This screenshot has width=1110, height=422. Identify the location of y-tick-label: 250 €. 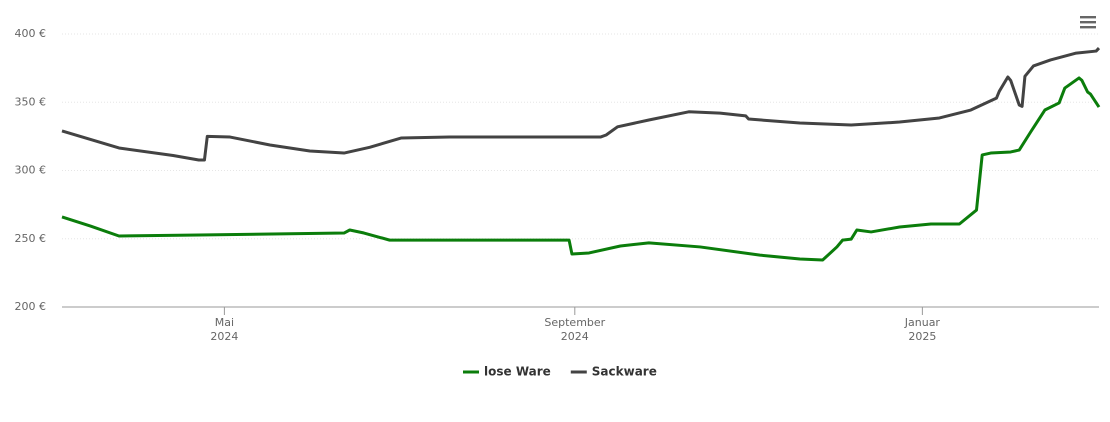
(31, 238).